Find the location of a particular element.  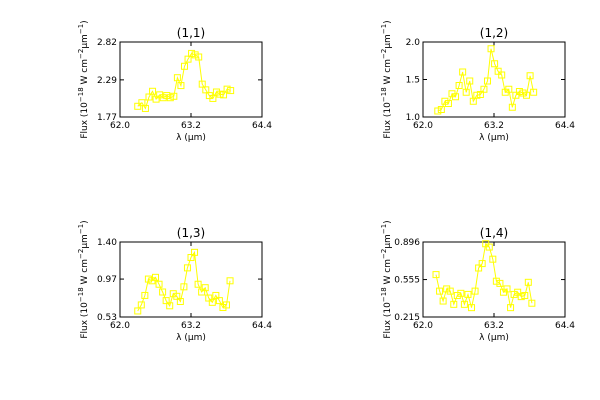

y-tick-label: 0.53 is located at coordinates (107, 318).